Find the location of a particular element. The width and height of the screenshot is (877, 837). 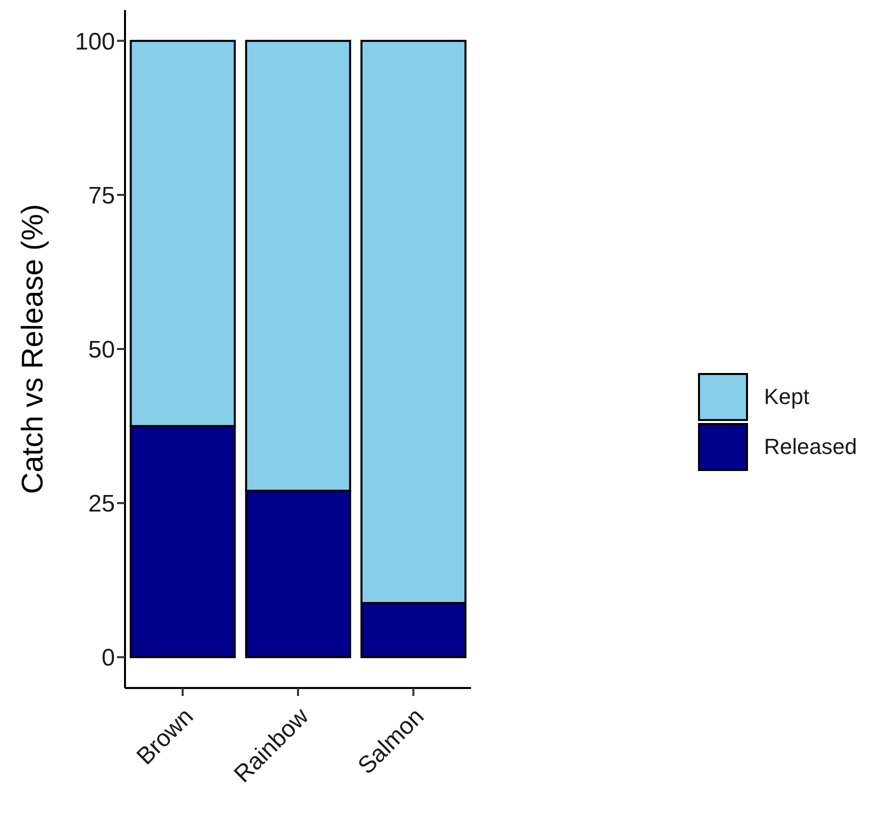

legend-label: Released is located at coordinates (810, 447).